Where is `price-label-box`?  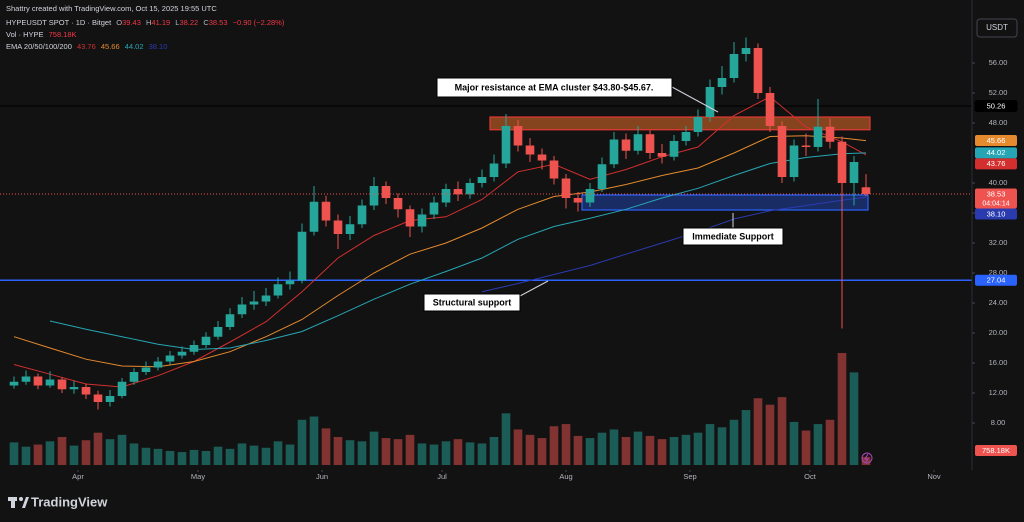
price-label-box is located at coordinates (996, 198).